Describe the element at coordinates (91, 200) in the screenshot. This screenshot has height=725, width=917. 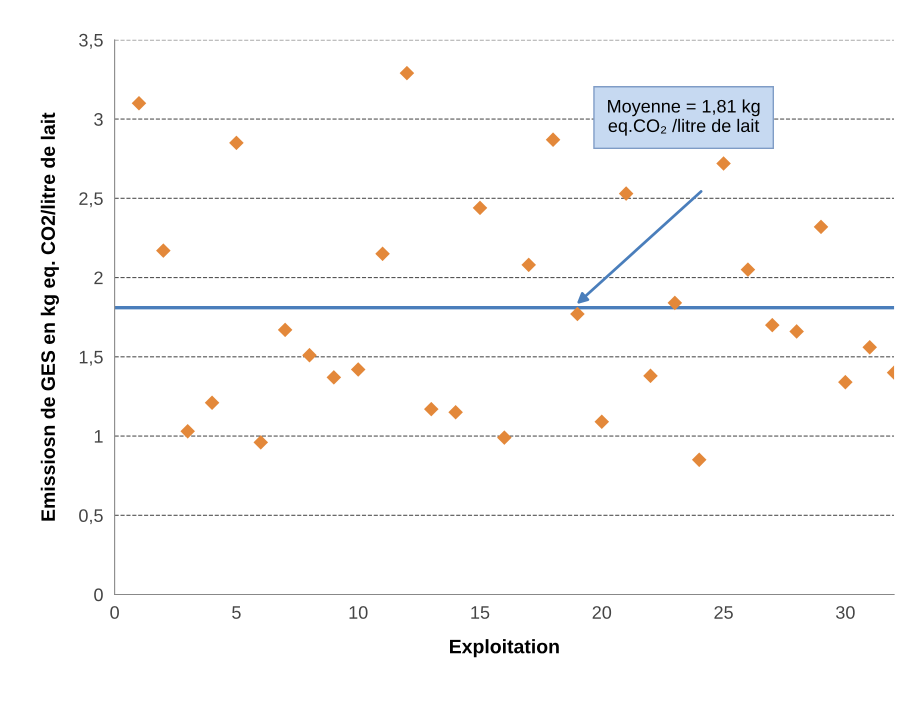
I see `y-tick-label: 2,5` at that location.